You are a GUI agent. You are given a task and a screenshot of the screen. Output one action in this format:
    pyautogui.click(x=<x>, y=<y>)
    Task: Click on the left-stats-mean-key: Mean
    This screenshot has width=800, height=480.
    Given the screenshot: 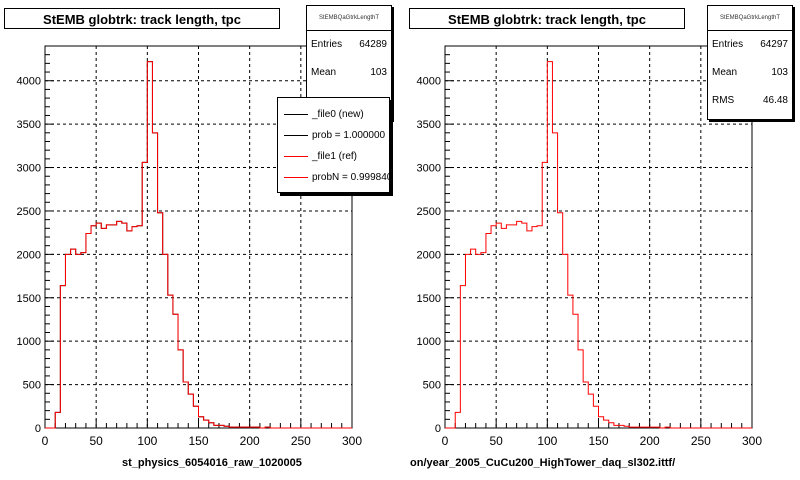 What is the action you would take?
    pyautogui.click(x=324, y=72)
    